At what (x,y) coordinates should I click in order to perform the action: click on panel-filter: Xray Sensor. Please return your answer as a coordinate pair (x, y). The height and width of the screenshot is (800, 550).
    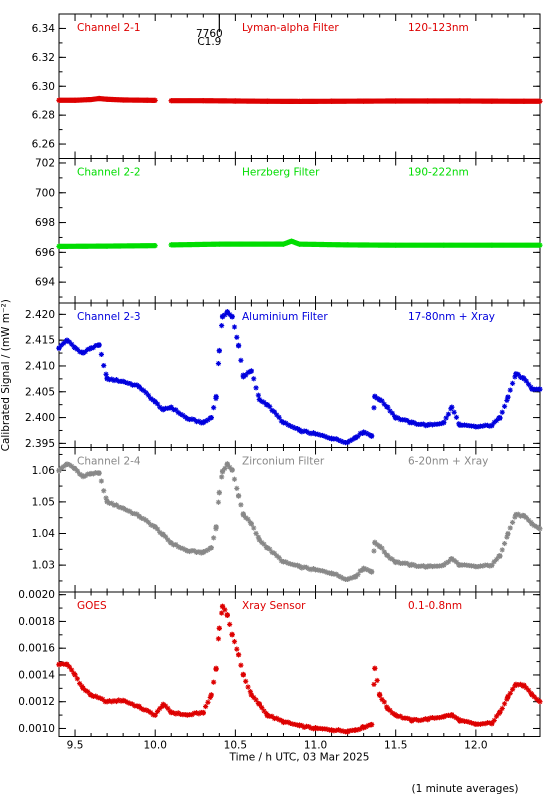
    Looking at the image, I should click on (274, 606).